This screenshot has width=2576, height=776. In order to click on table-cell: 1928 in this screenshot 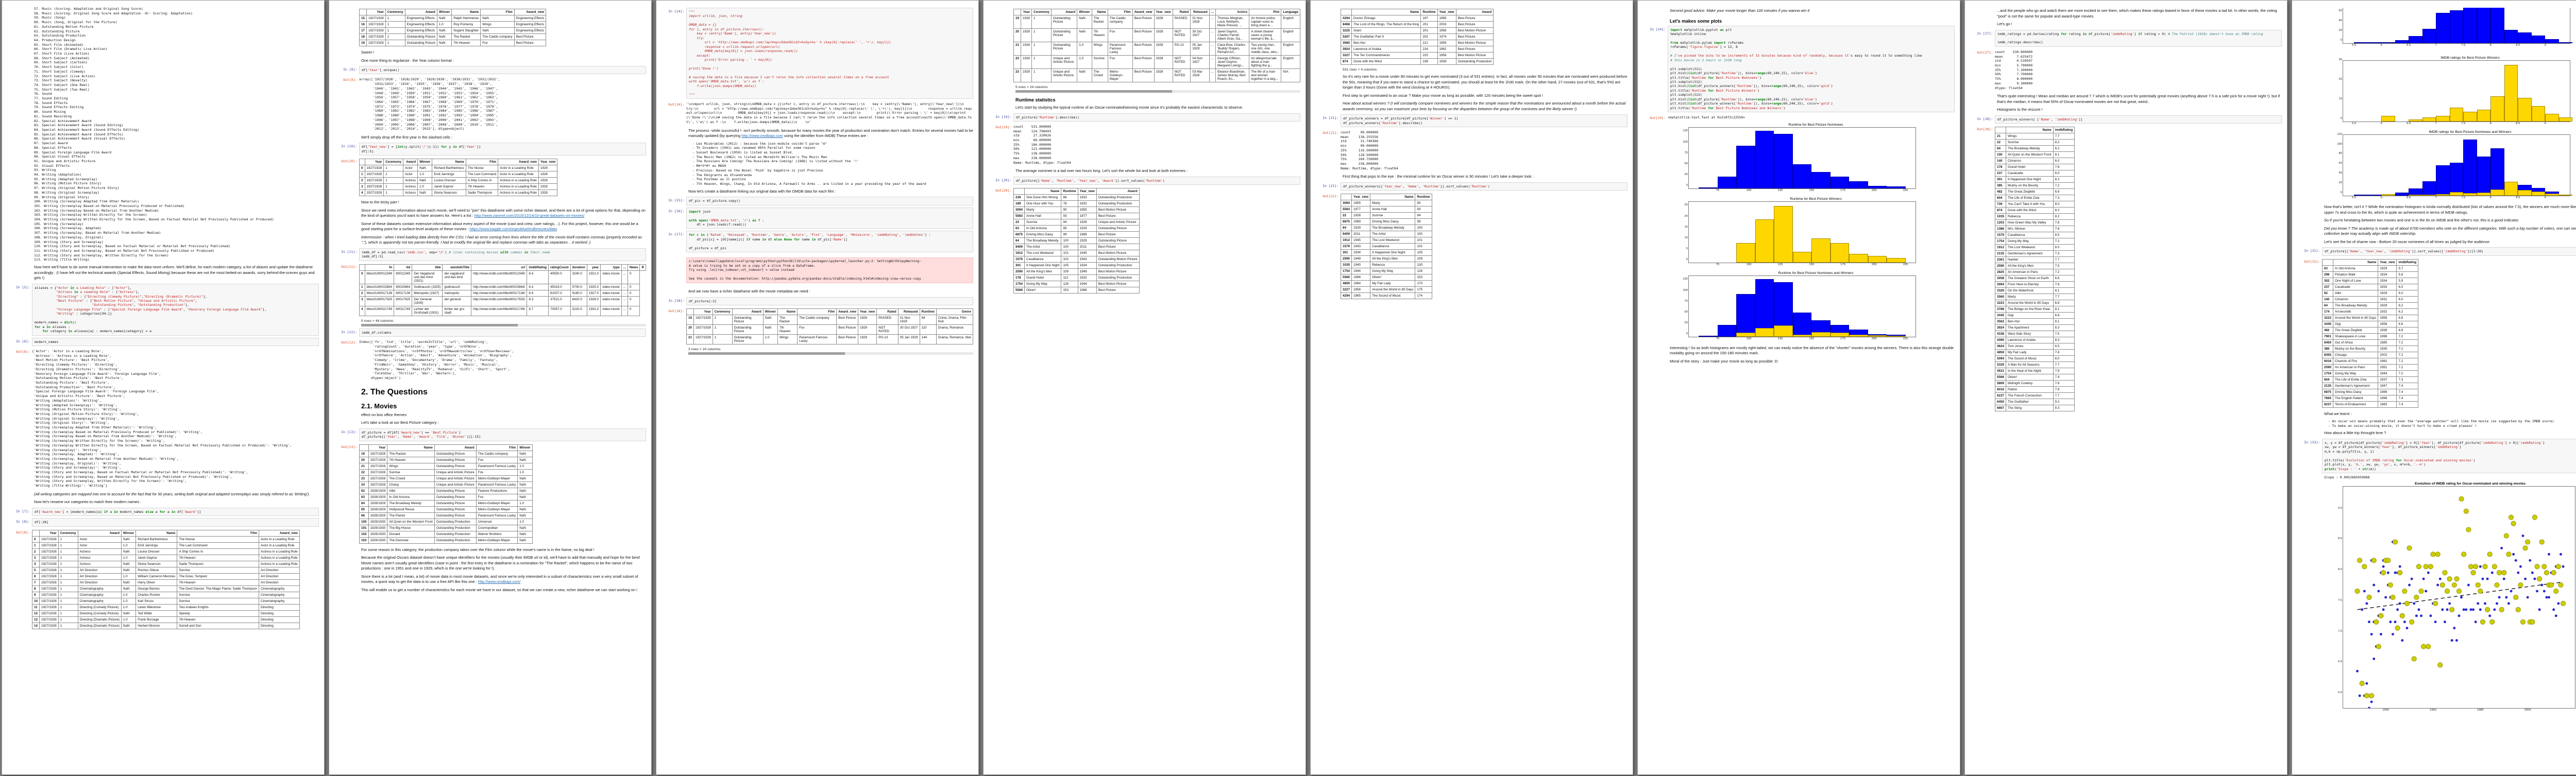, I will do `click(1026, 35)`.